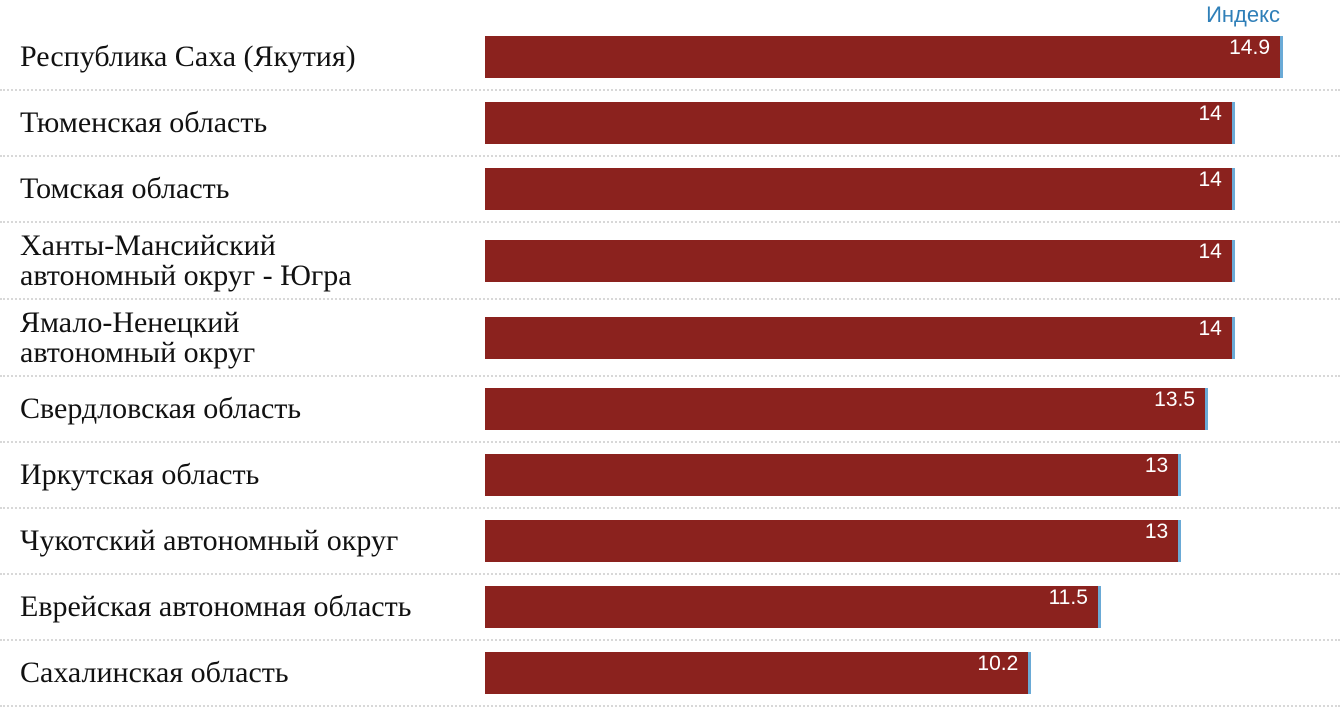  I want to click on bar-area: 11.5, so click(912, 607).